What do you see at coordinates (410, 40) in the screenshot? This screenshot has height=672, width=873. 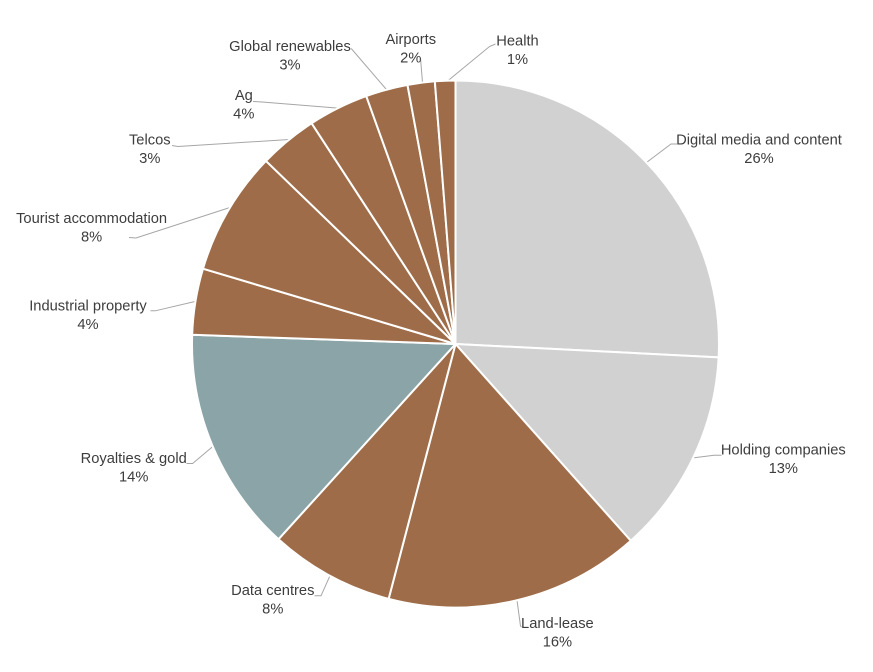 I see `svg-text: Airports` at bounding box center [410, 40].